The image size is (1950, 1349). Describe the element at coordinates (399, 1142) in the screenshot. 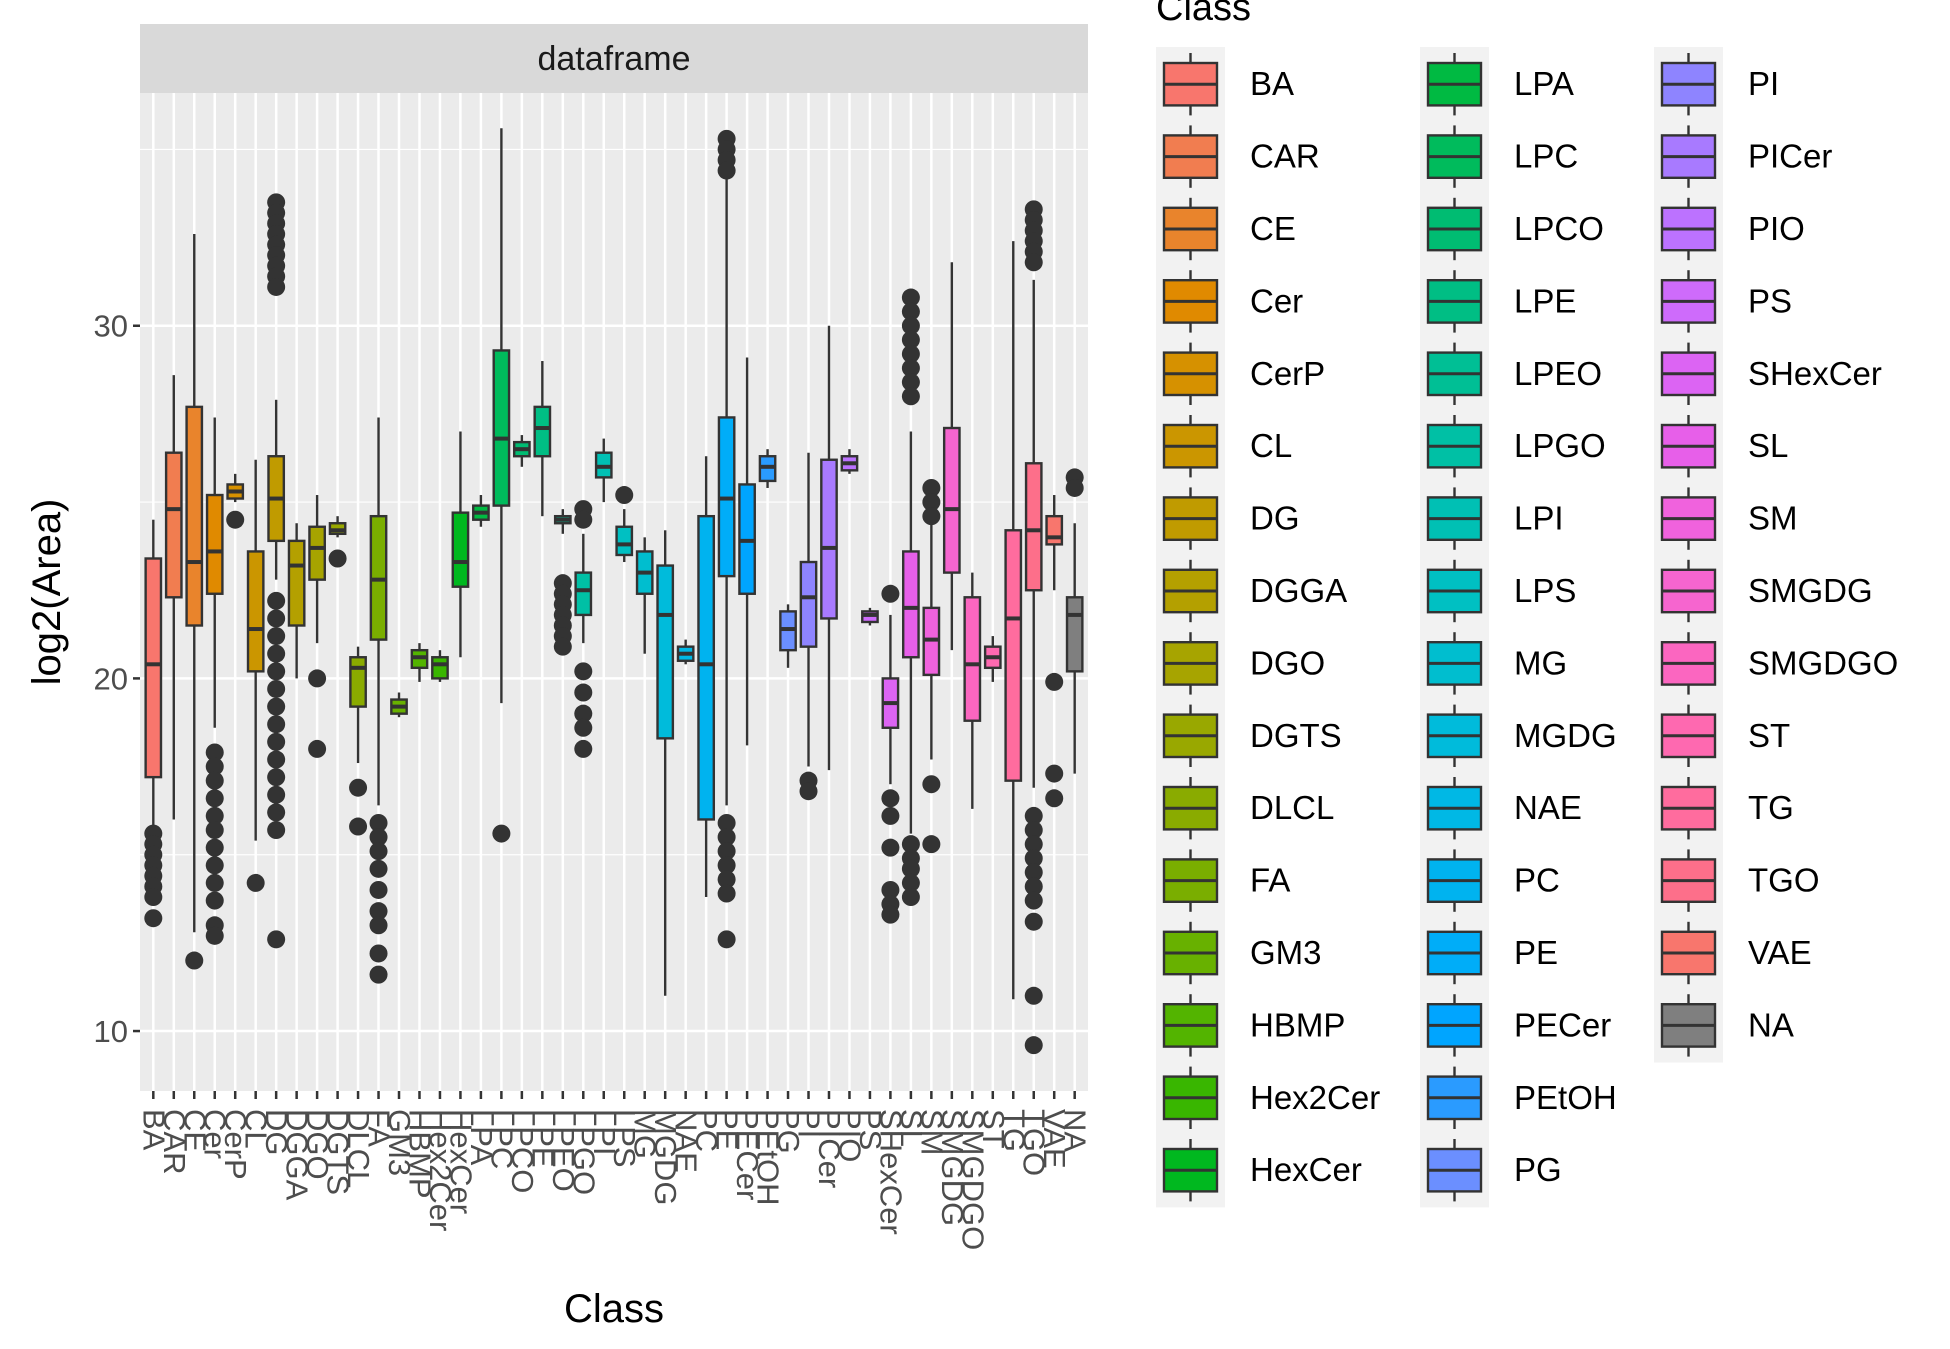

I see `x-tick-label: GM3` at that location.